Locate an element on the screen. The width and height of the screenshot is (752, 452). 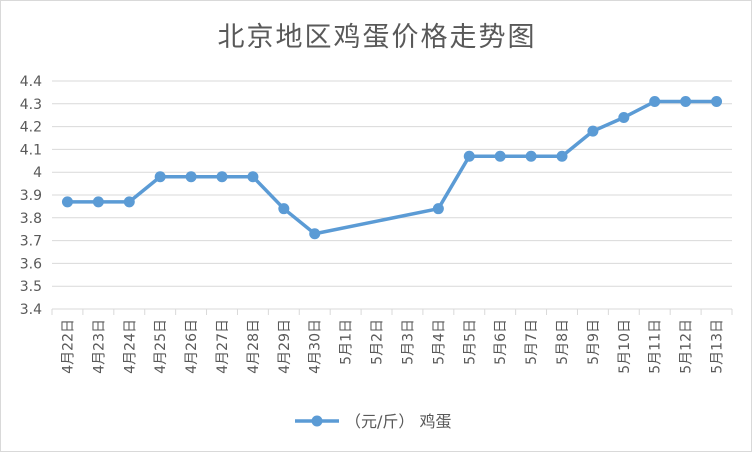
x-tick-label: 5月11日 is located at coordinates (656, 346).